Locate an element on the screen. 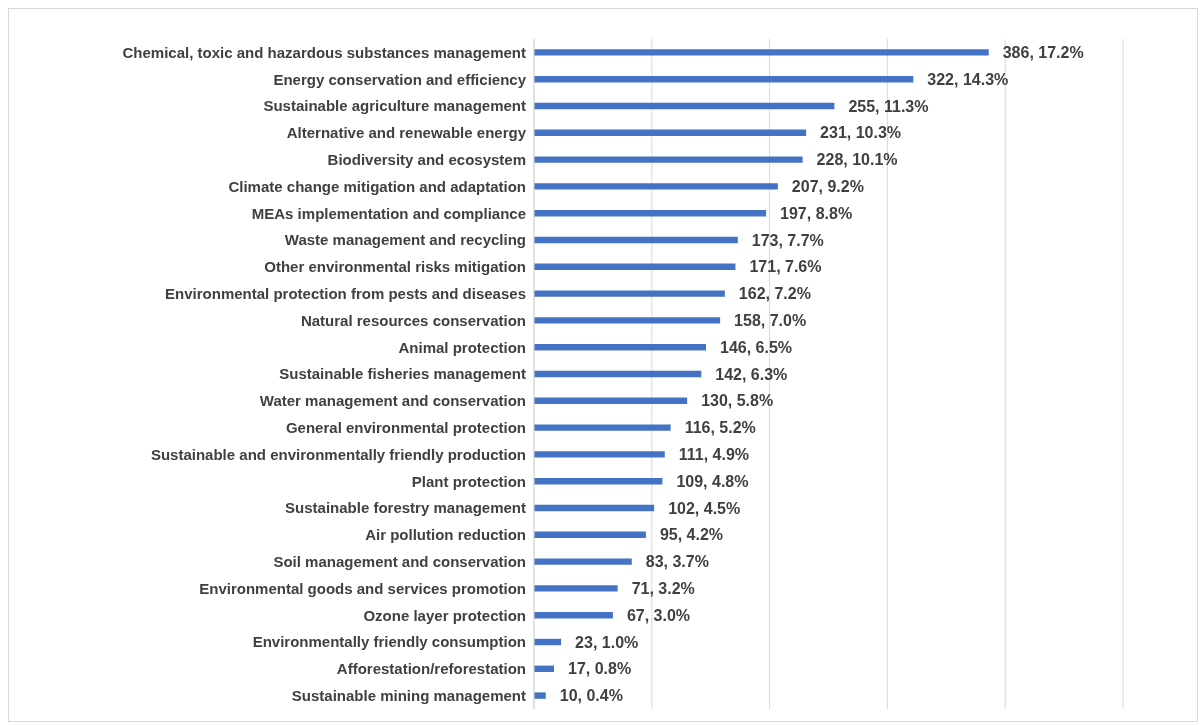  data-label: 142, 6.3% is located at coordinates (751, 374).